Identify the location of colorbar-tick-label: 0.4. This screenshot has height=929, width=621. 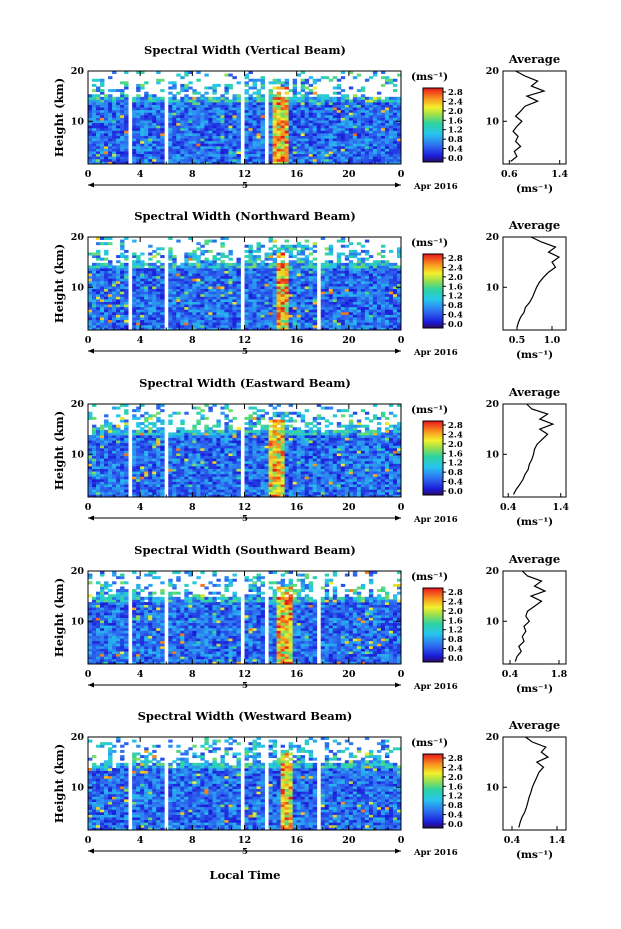
(455, 150).